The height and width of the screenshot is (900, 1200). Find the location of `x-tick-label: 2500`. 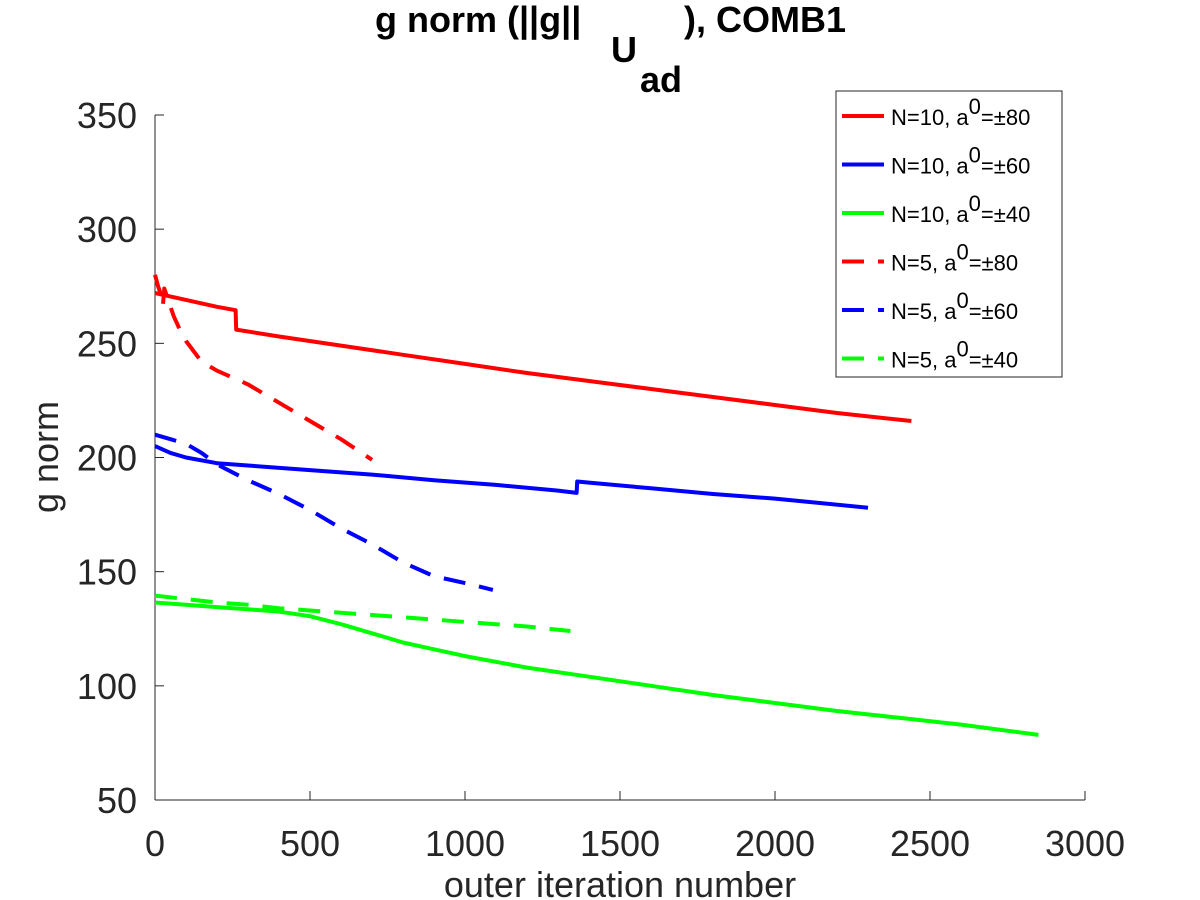

x-tick-label: 2500 is located at coordinates (930, 843).